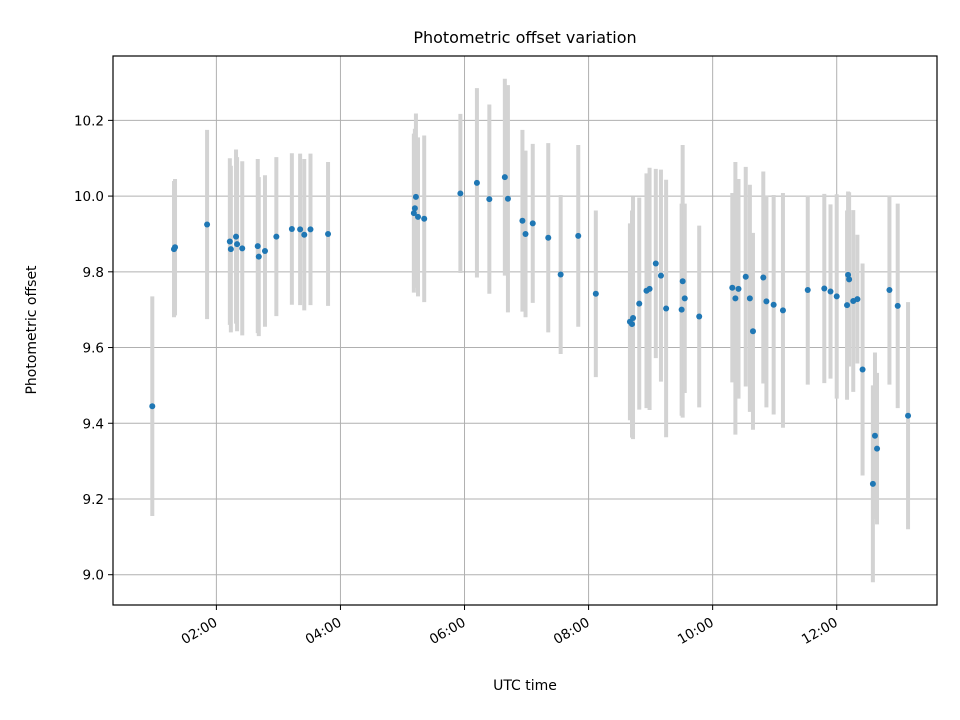 The width and height of the screenshot is (960, 720). I want to click on y-tick-label: 9.4, so click(93, 424).